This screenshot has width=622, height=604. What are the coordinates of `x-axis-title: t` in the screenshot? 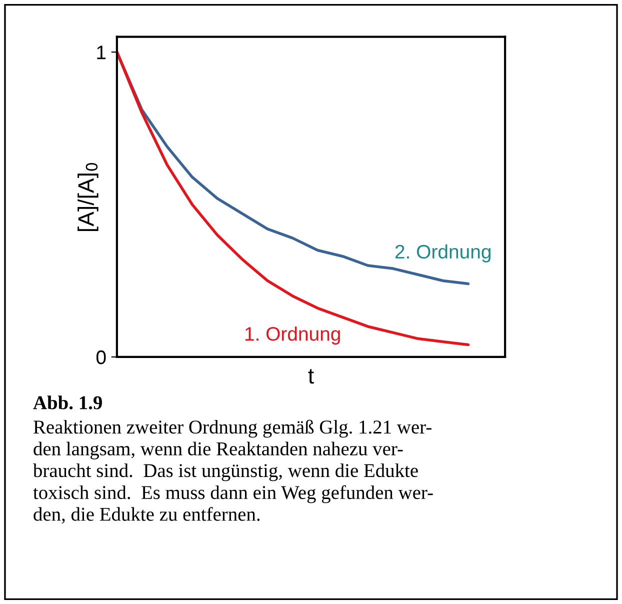 It's located at (311, 376).